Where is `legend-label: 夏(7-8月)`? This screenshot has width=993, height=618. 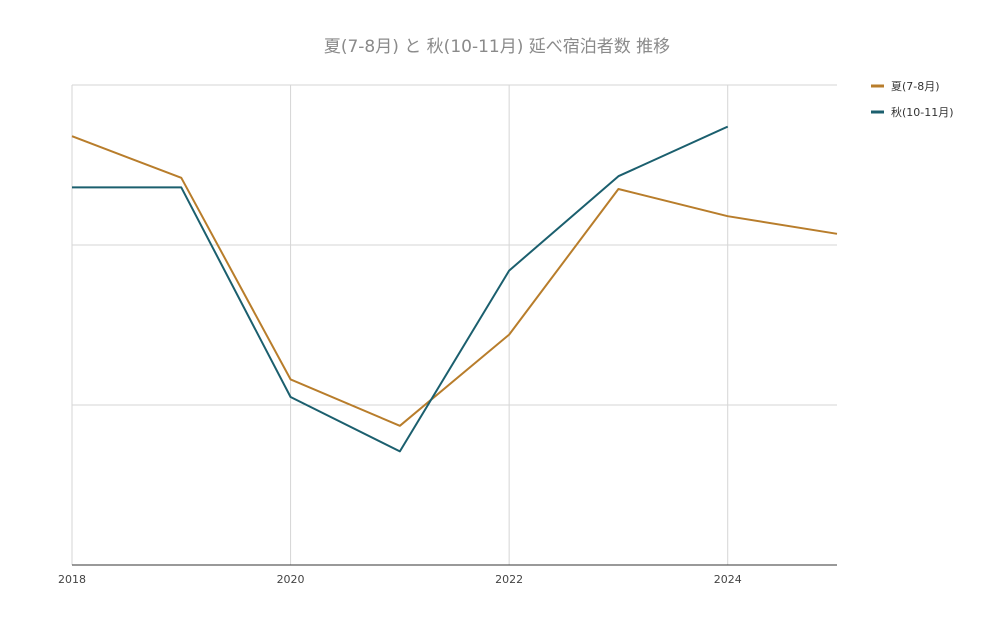 legend-label: 夏(7-8月) is located at coordinates (915, 86).